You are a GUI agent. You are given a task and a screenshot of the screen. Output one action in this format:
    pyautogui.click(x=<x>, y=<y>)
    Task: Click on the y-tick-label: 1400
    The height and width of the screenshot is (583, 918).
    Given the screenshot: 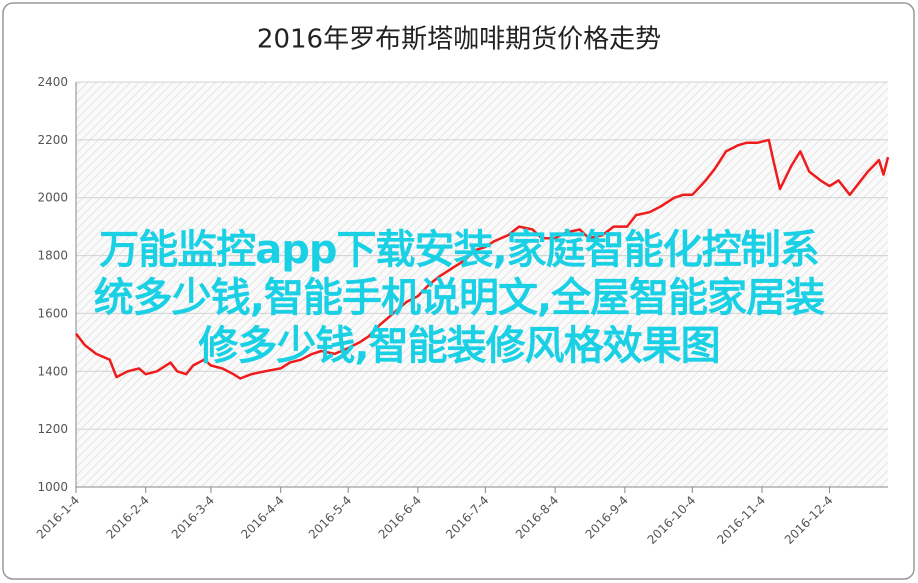 What is the action you would take?
    pyautogui.click(x=52, y=371)
    